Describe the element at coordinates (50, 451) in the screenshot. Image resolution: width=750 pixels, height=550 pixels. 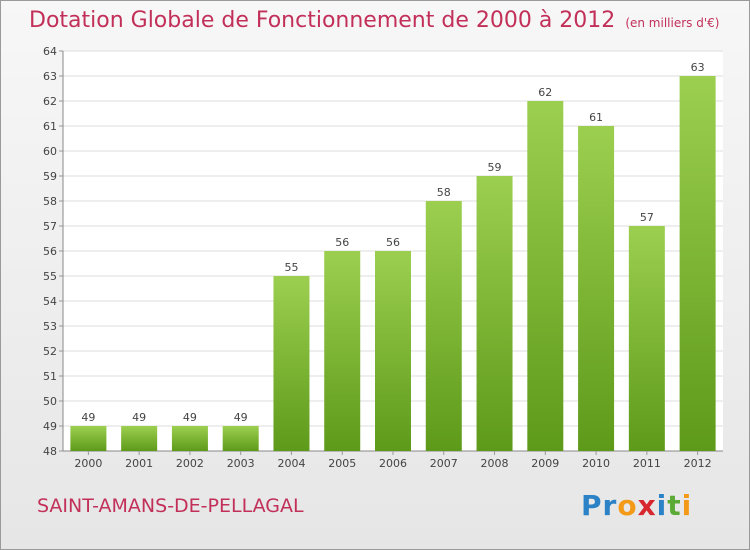
I see `y-tick-label: 48` at that location.